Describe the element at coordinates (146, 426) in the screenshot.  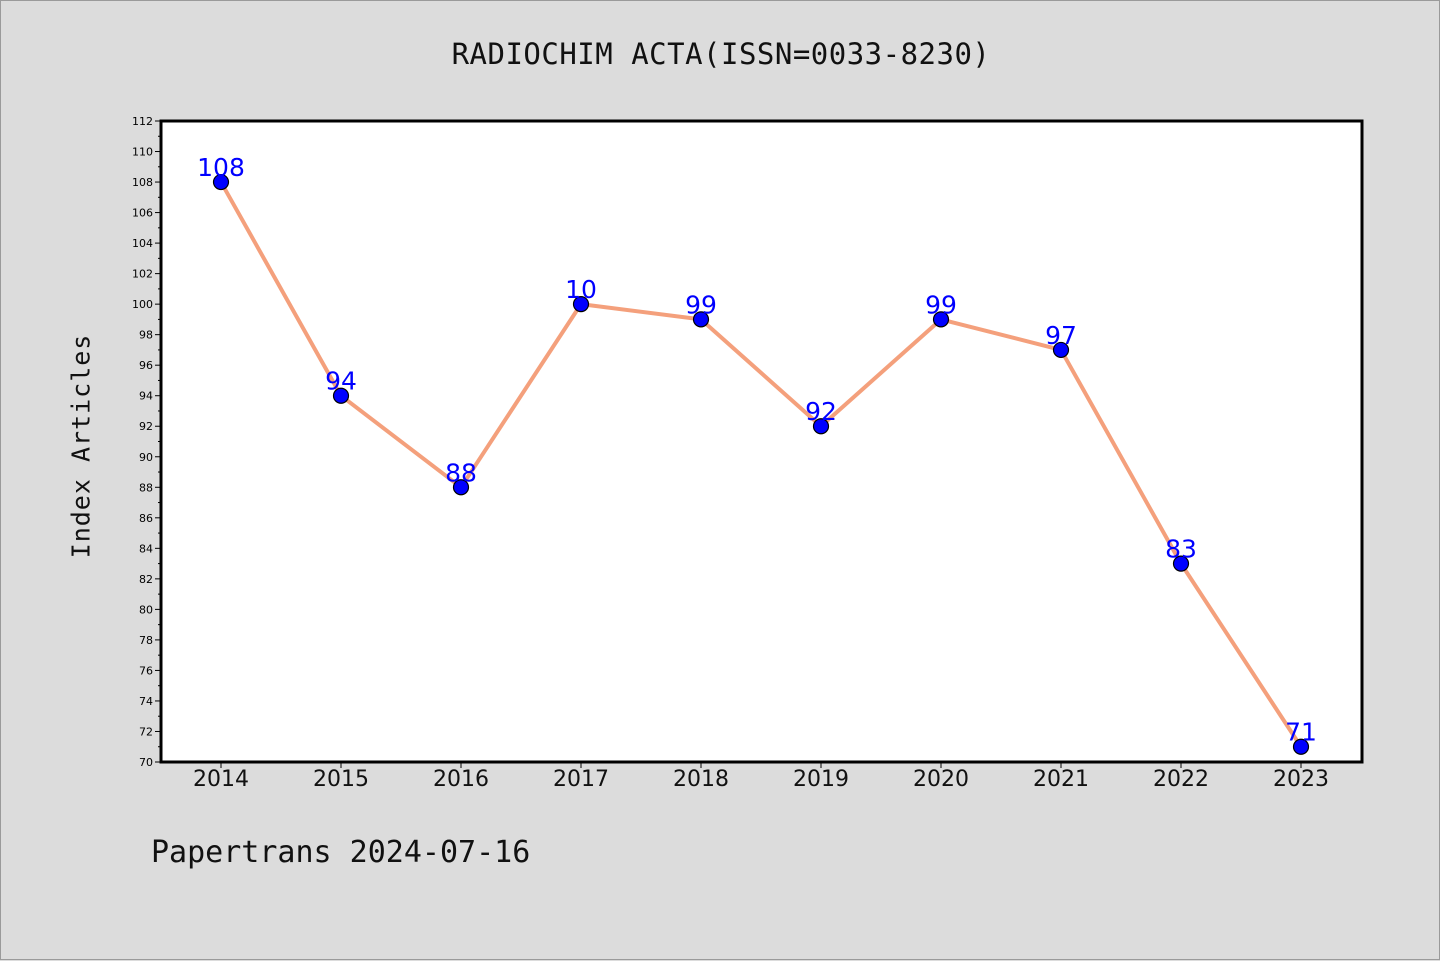
I see `y-tick-label: 92` at that location.